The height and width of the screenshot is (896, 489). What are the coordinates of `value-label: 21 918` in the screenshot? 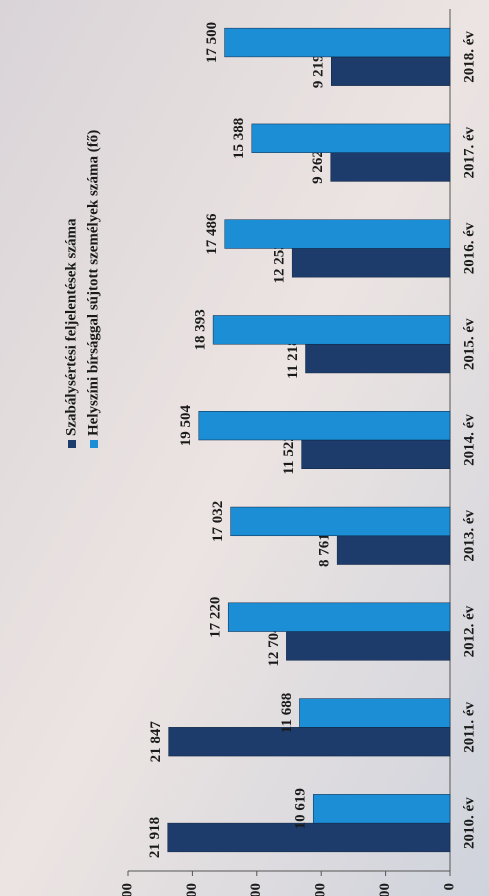 It's located at (155, 837).